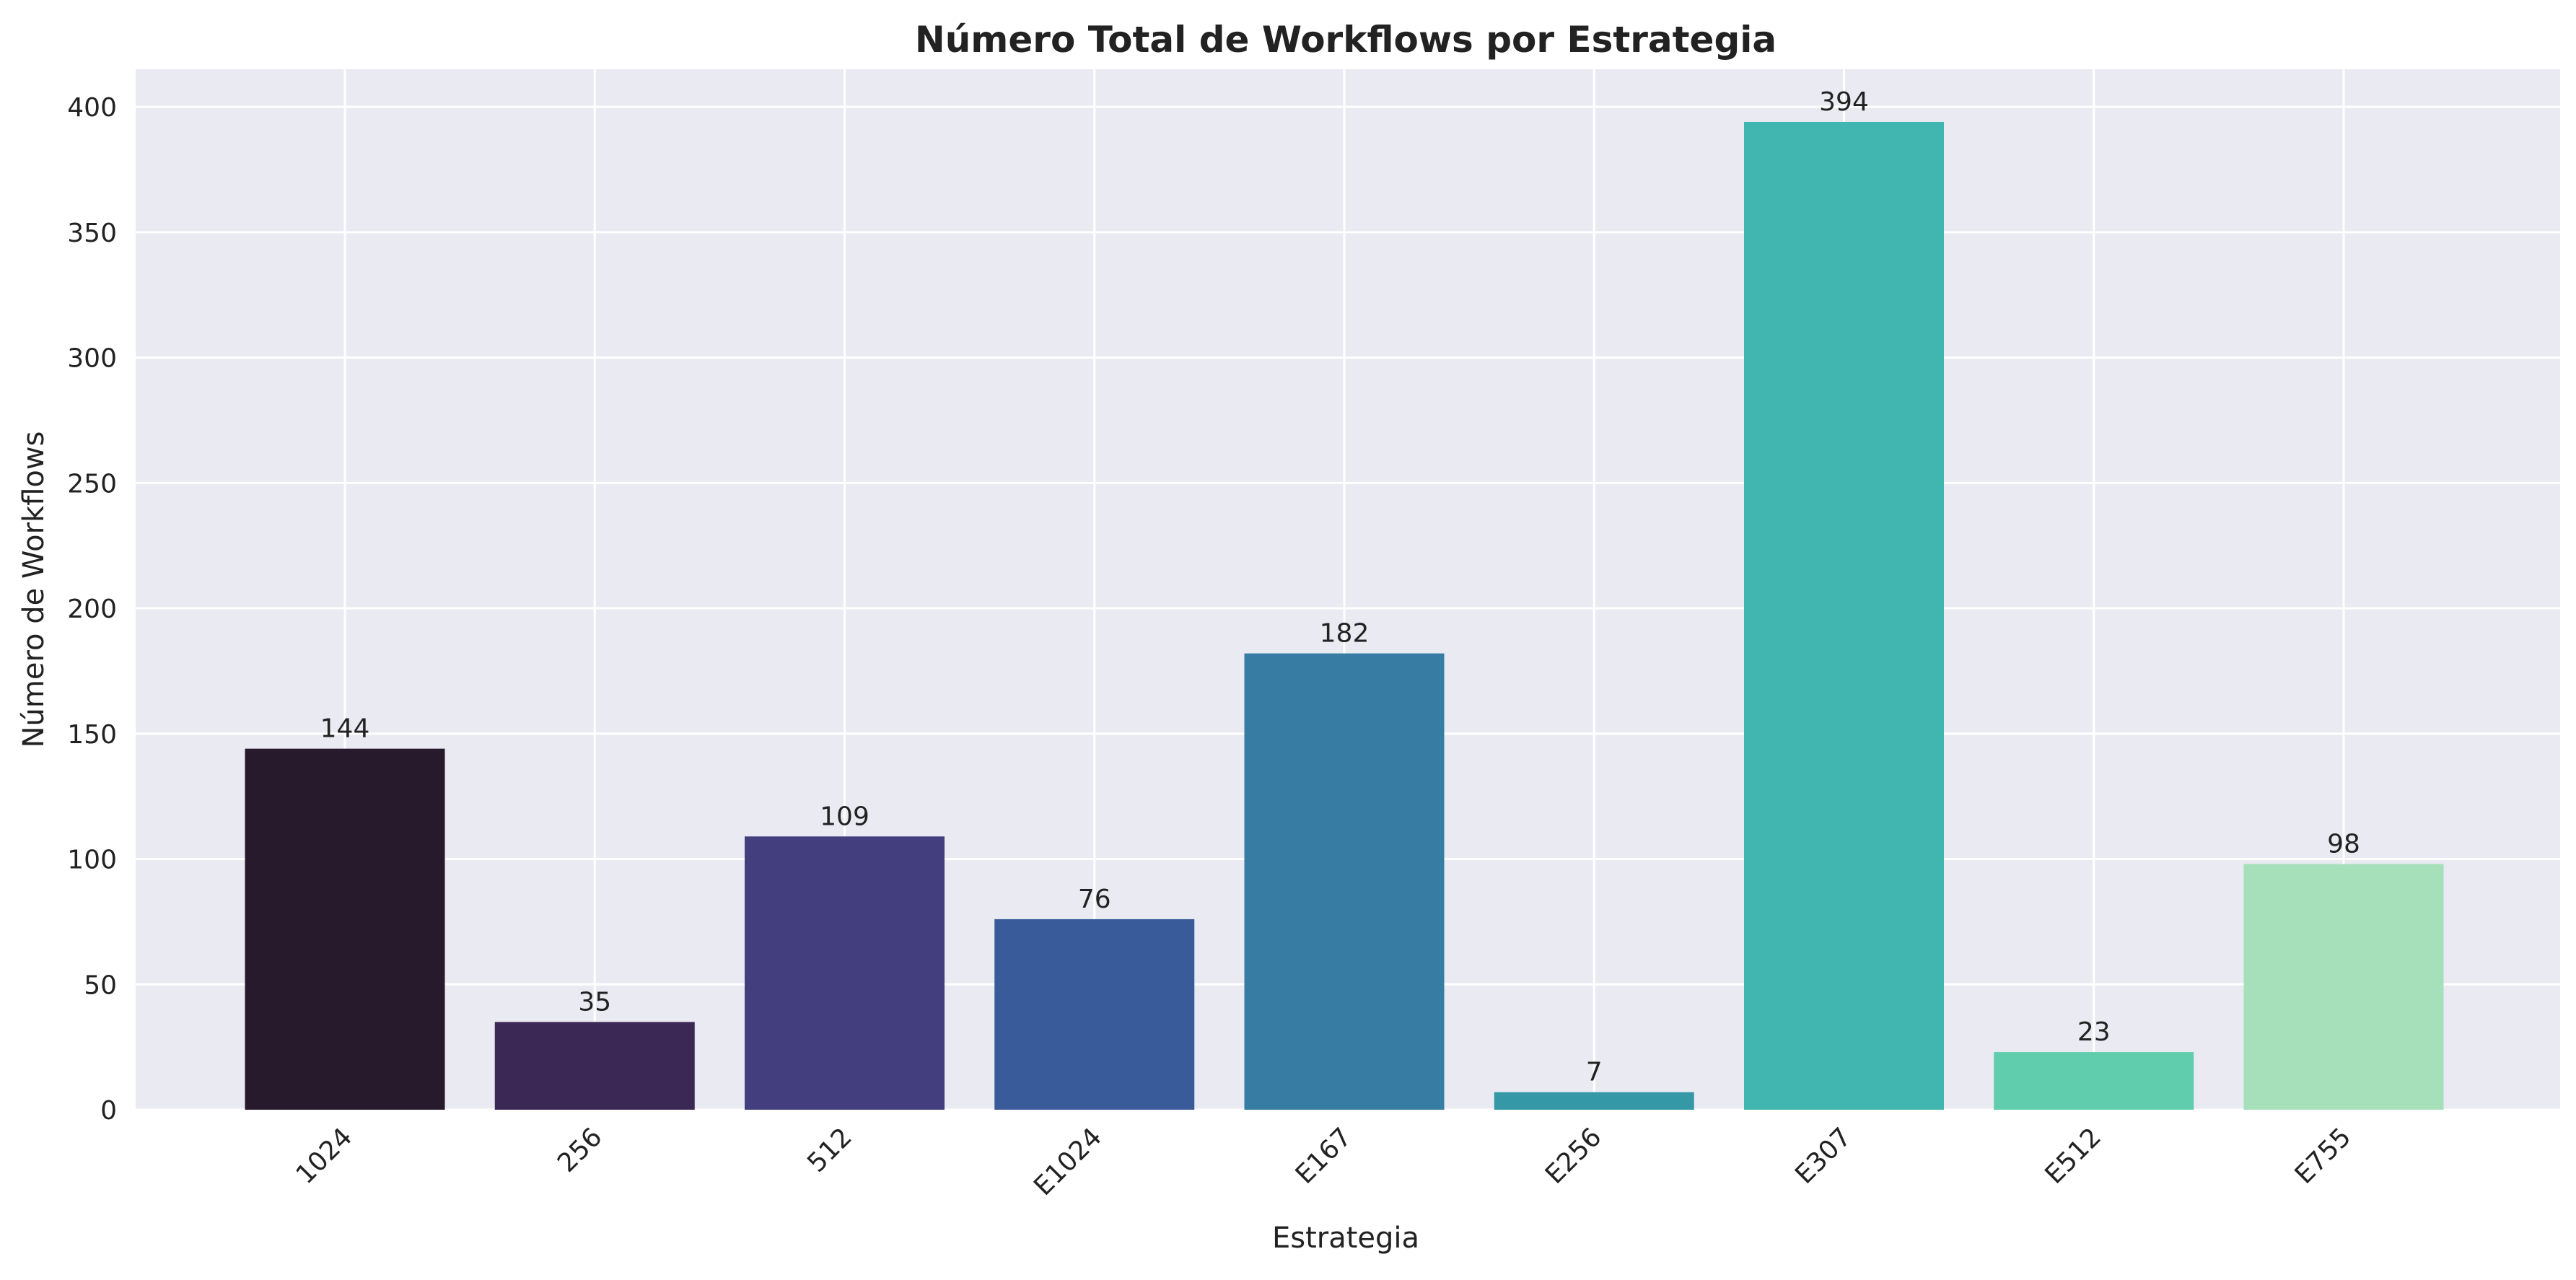  I want to click on data-label-e512: 23, so click(2094, 1032).